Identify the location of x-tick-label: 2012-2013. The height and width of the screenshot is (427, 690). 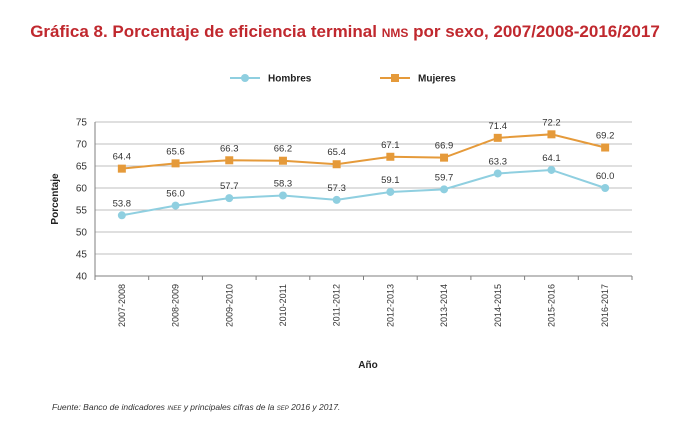
(390, 305).